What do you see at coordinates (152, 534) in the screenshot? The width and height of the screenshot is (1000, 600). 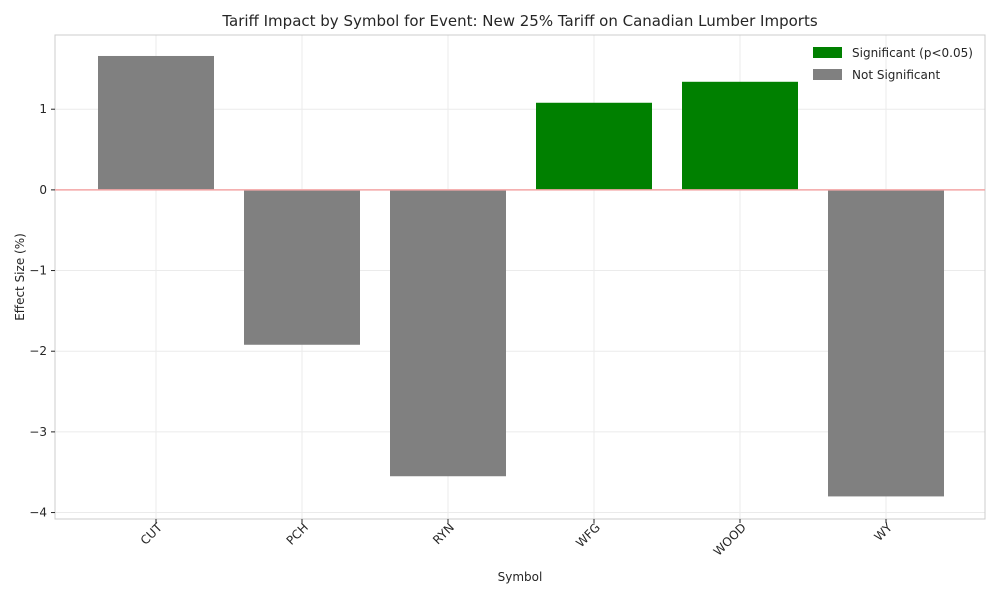 I see `x-tick-label: CUT` at bounding box center [152, 534].